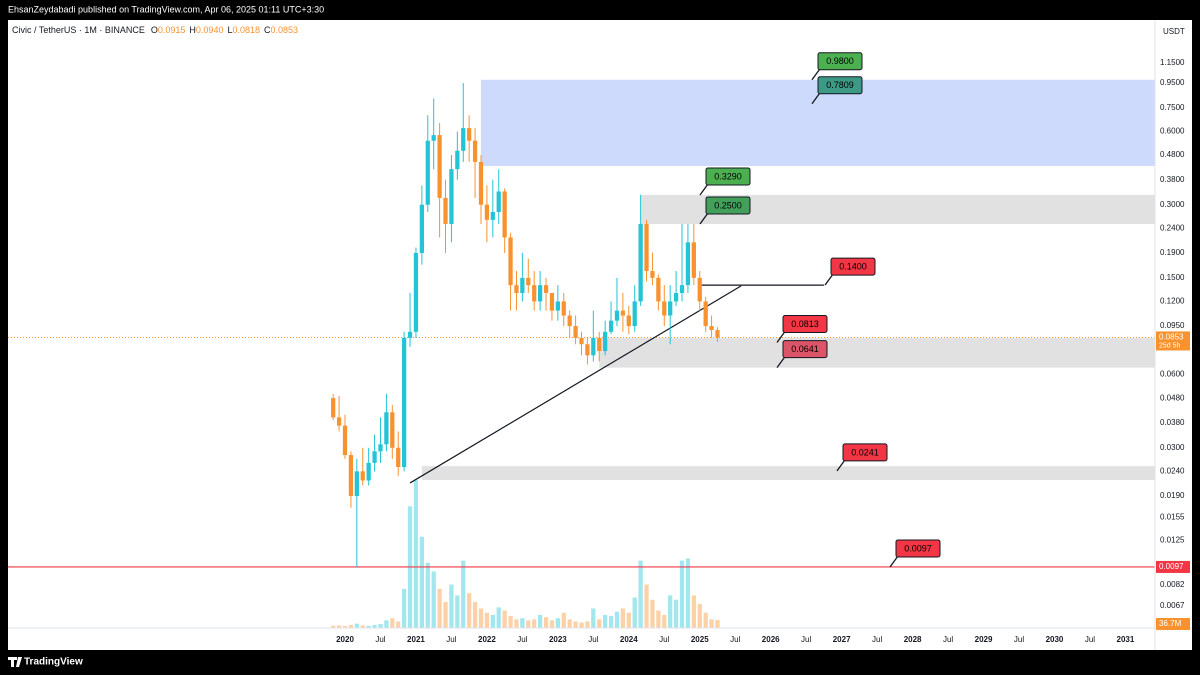 The width and height of the screenshot is (1200, 675). Describe the element at coordinates (1172, 227) in the screenshot. I see `y-tick-label: 0.2400` at that location.